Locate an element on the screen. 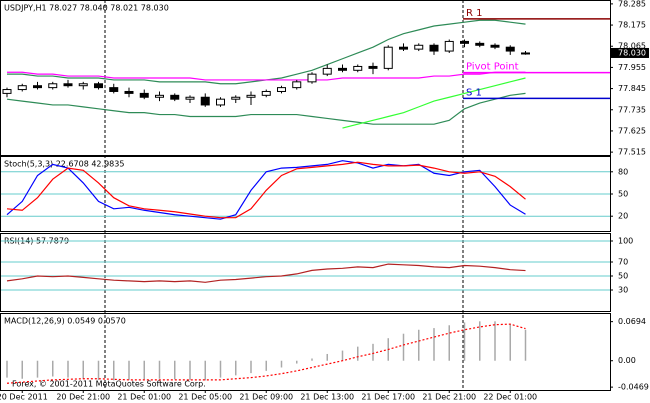  pivot-label: Pivot Point is located at coordinates (492, 67).